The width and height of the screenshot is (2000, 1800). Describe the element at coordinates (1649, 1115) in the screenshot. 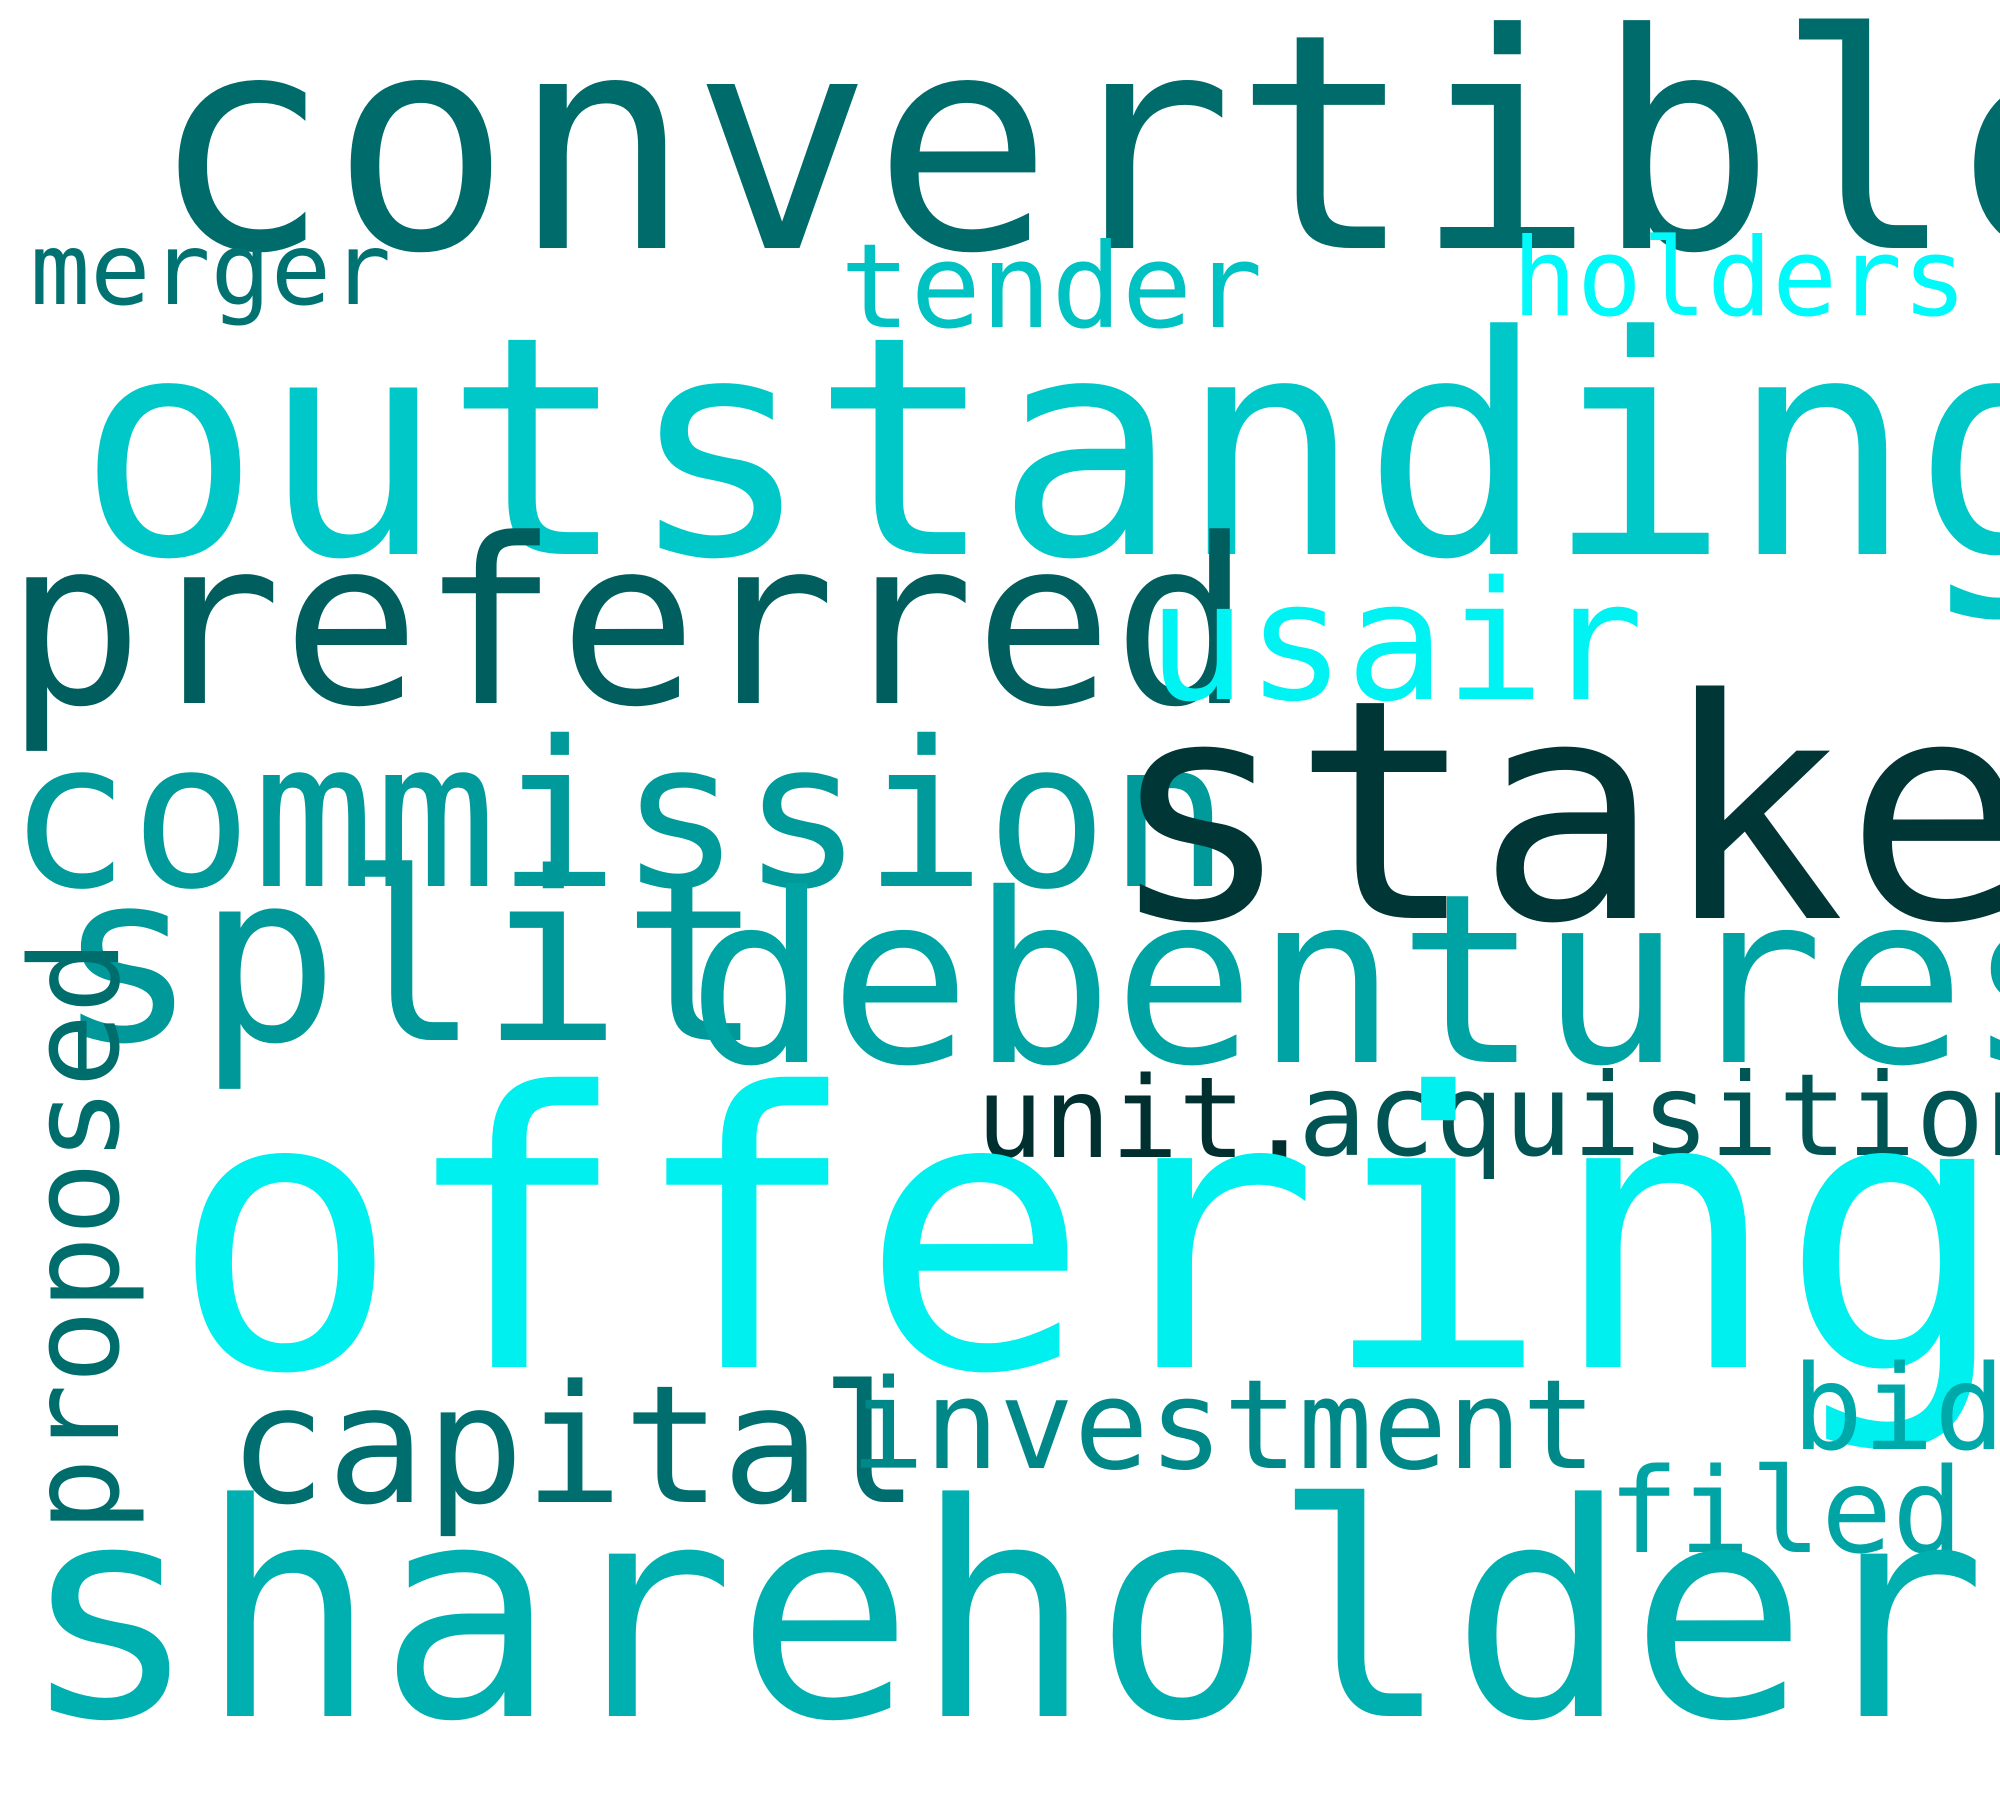

I see `word-acquisition: acquisition` at that location.